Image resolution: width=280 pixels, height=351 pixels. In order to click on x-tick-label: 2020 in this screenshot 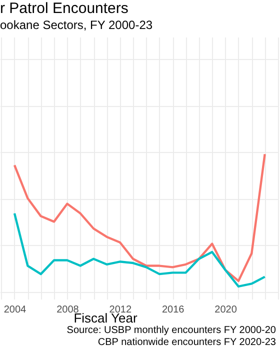, I will do `click(226, 310)`.